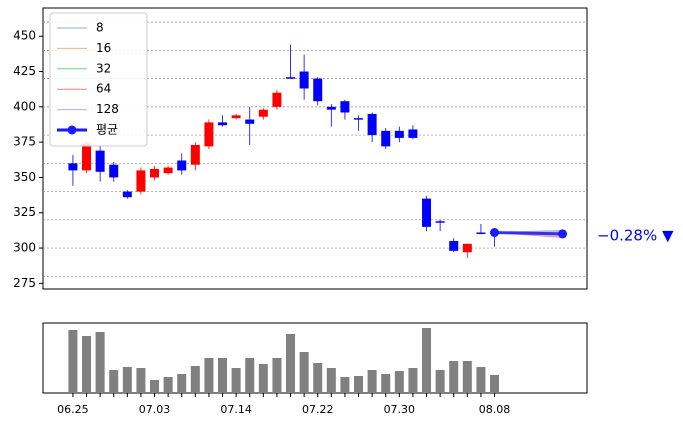 The width and height of the screenshot is (683, 432). Describe the element at coordinates (107, 130) in the screenshot. I see `legend-label: 평균` at that location.